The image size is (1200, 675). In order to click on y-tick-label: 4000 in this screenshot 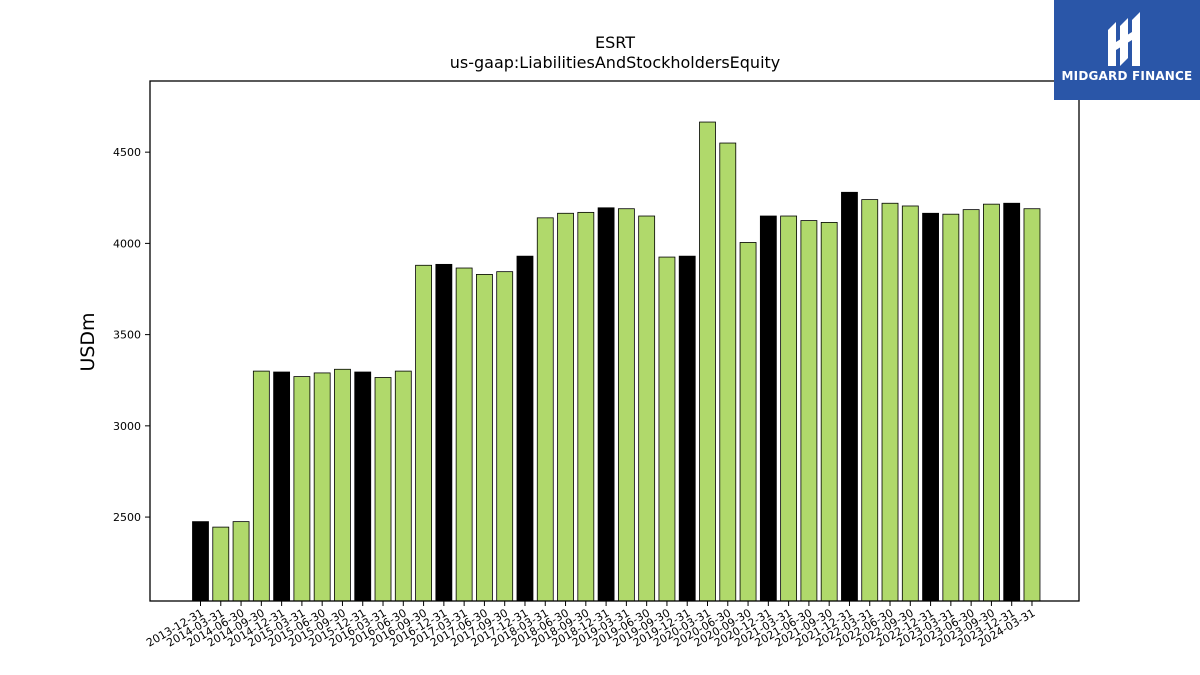, I will do `click(127, 243)`.